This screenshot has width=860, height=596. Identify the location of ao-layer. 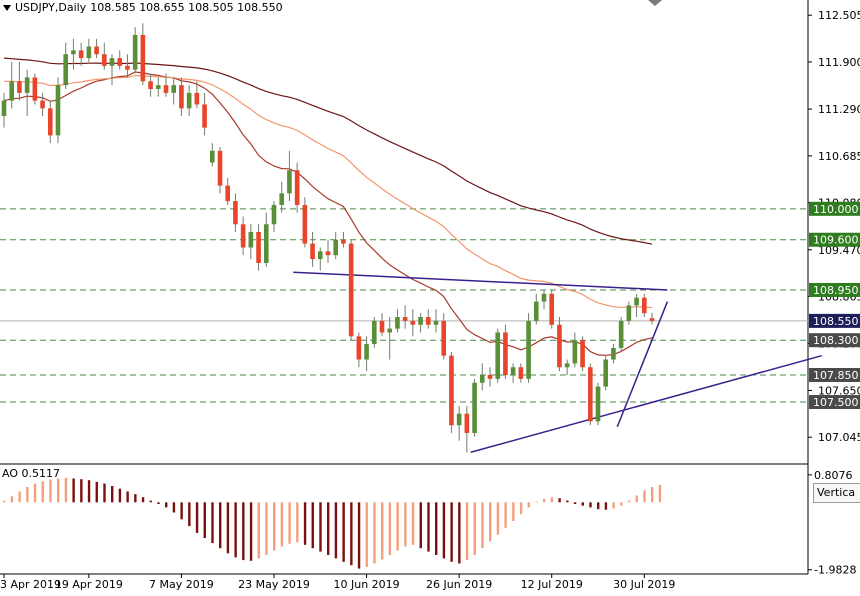
(332, 523).